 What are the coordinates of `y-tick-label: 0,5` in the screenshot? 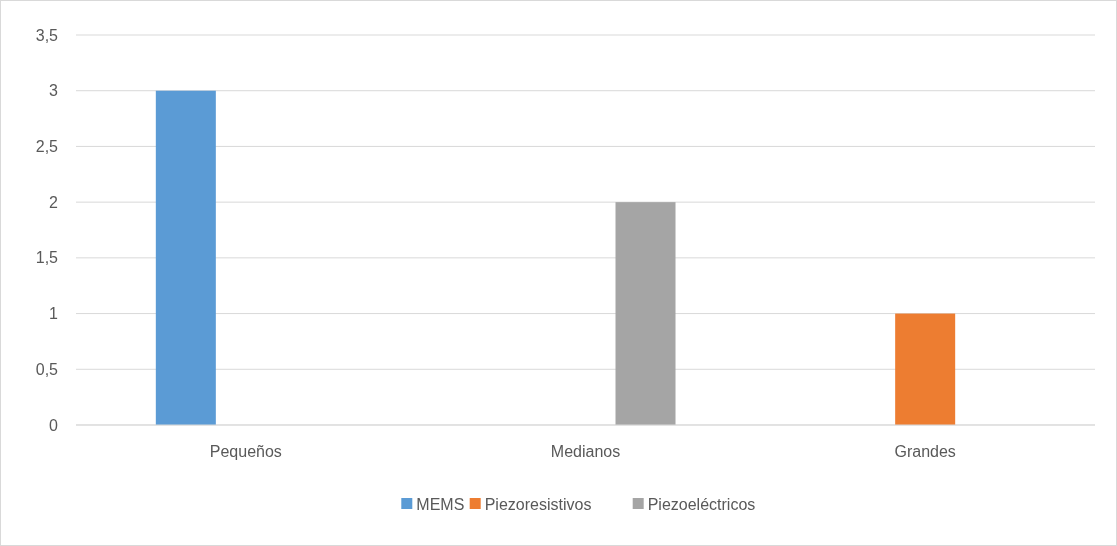 It's located at (47, 369).